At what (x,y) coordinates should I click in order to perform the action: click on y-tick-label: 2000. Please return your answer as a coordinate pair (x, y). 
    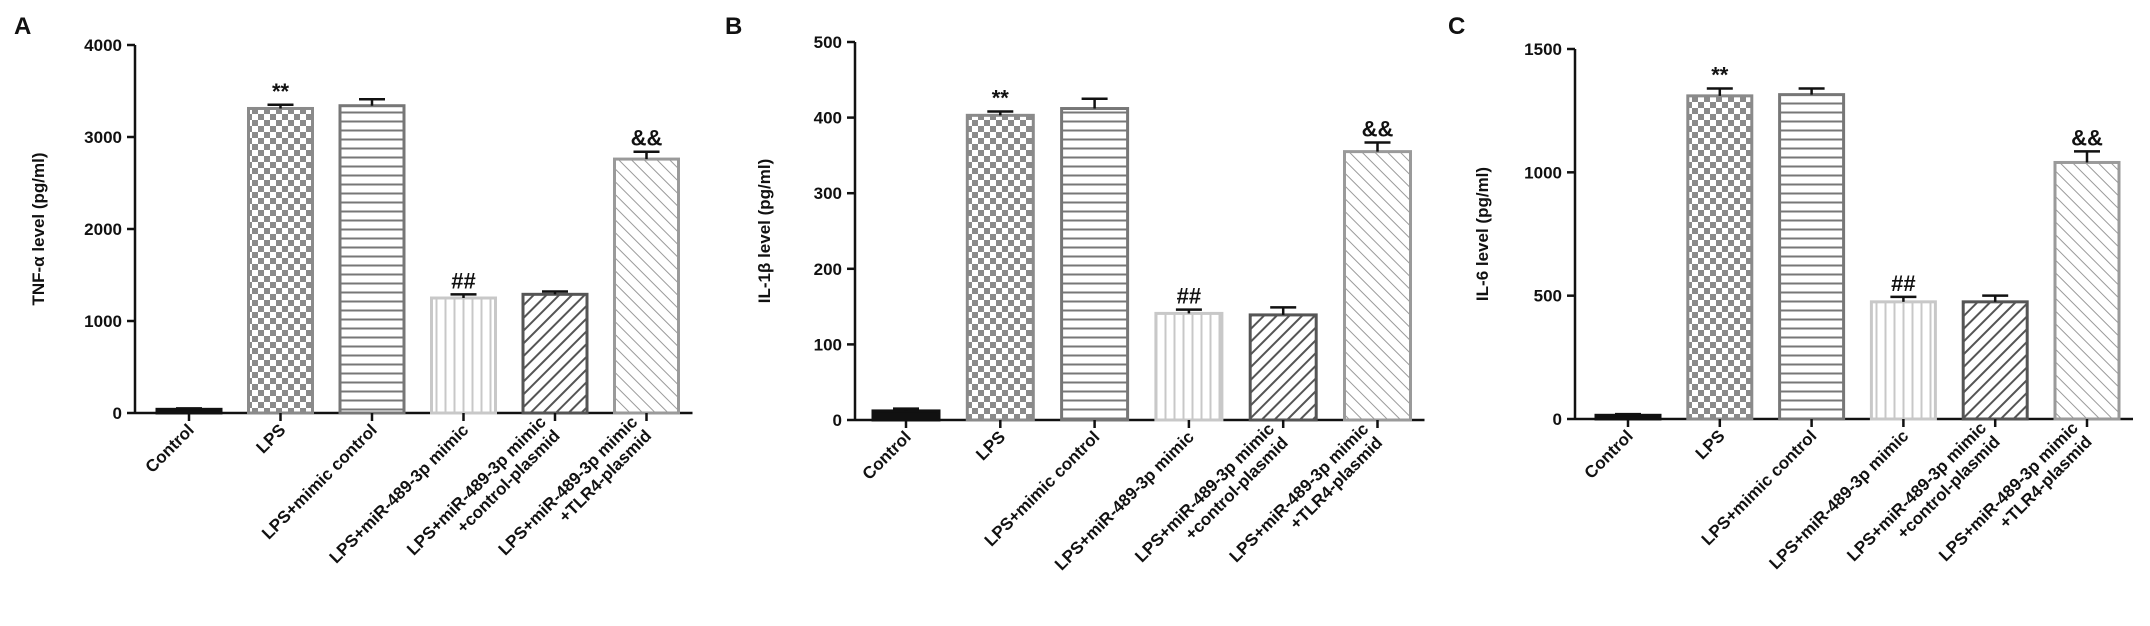
    Looking at the image, I should click on (103, 229).